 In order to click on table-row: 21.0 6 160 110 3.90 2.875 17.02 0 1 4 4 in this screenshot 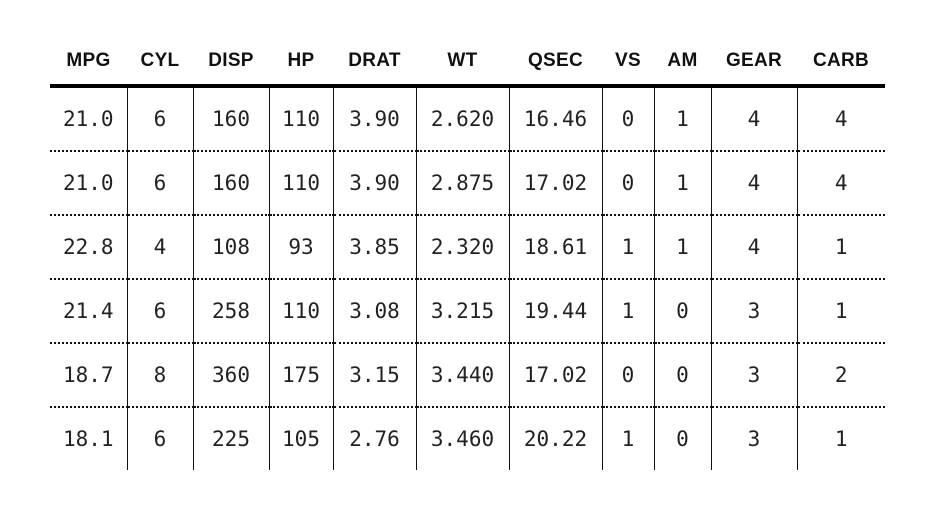, I will do `click(467, 182)`.